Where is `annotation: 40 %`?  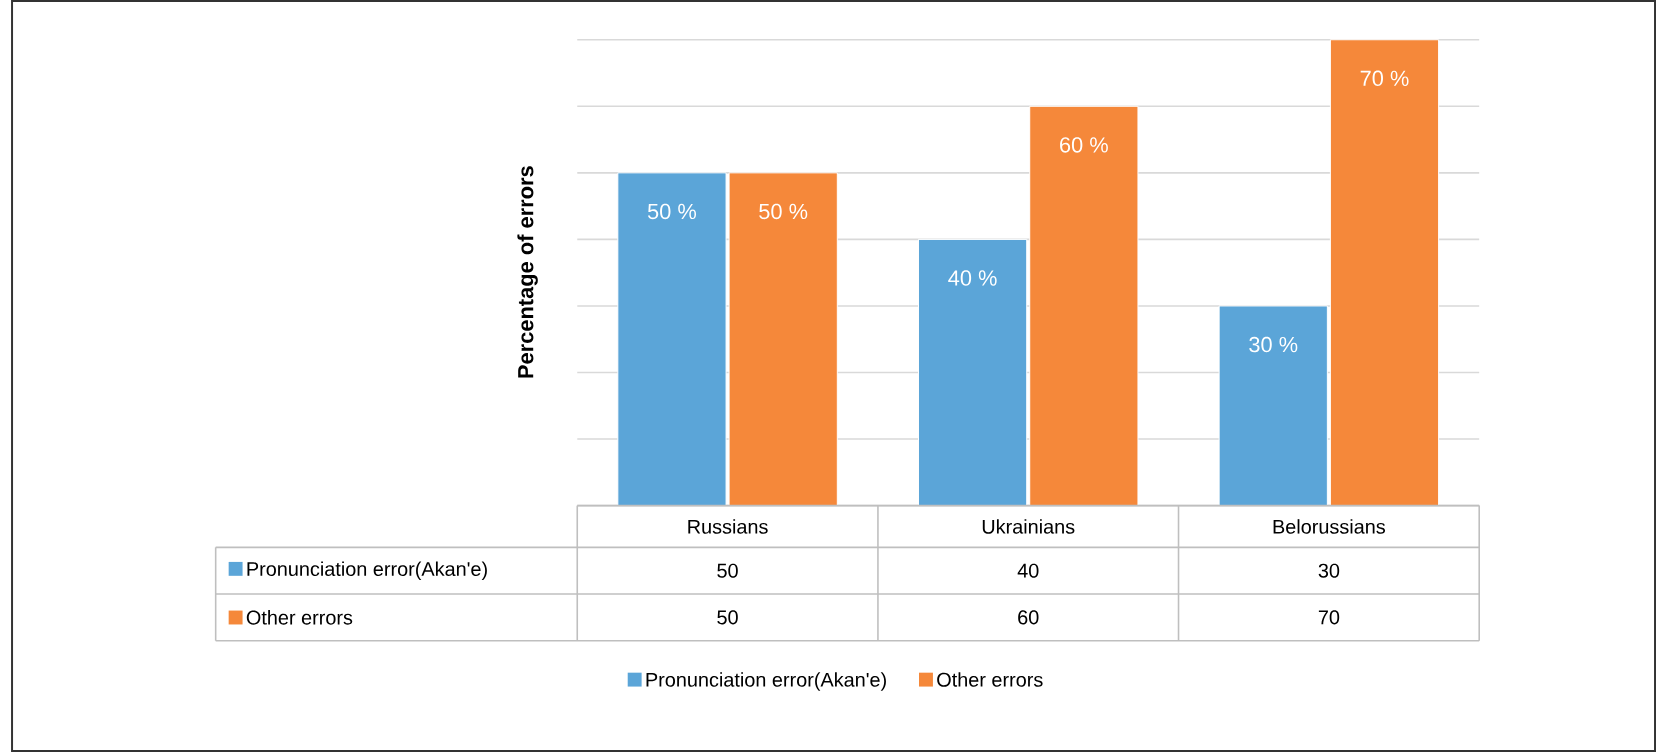 annotation: 40 % is located at coordinates (972, 278).